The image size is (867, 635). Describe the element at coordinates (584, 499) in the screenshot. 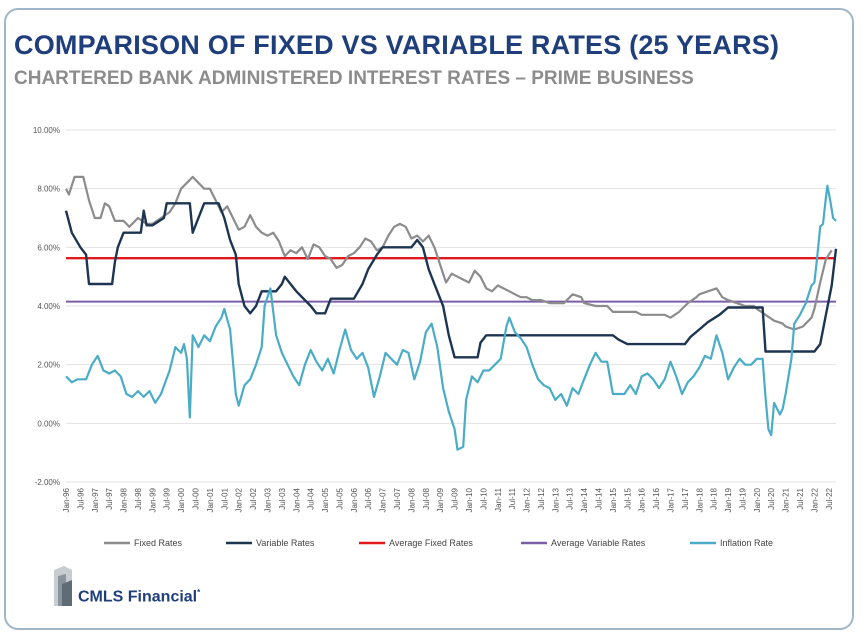

I see `x-tick-label: Jan-14` at that location.